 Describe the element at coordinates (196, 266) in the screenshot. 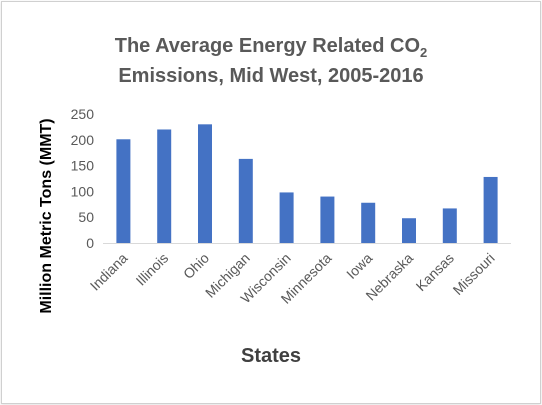

I see `category-label: Ohio` at that location.